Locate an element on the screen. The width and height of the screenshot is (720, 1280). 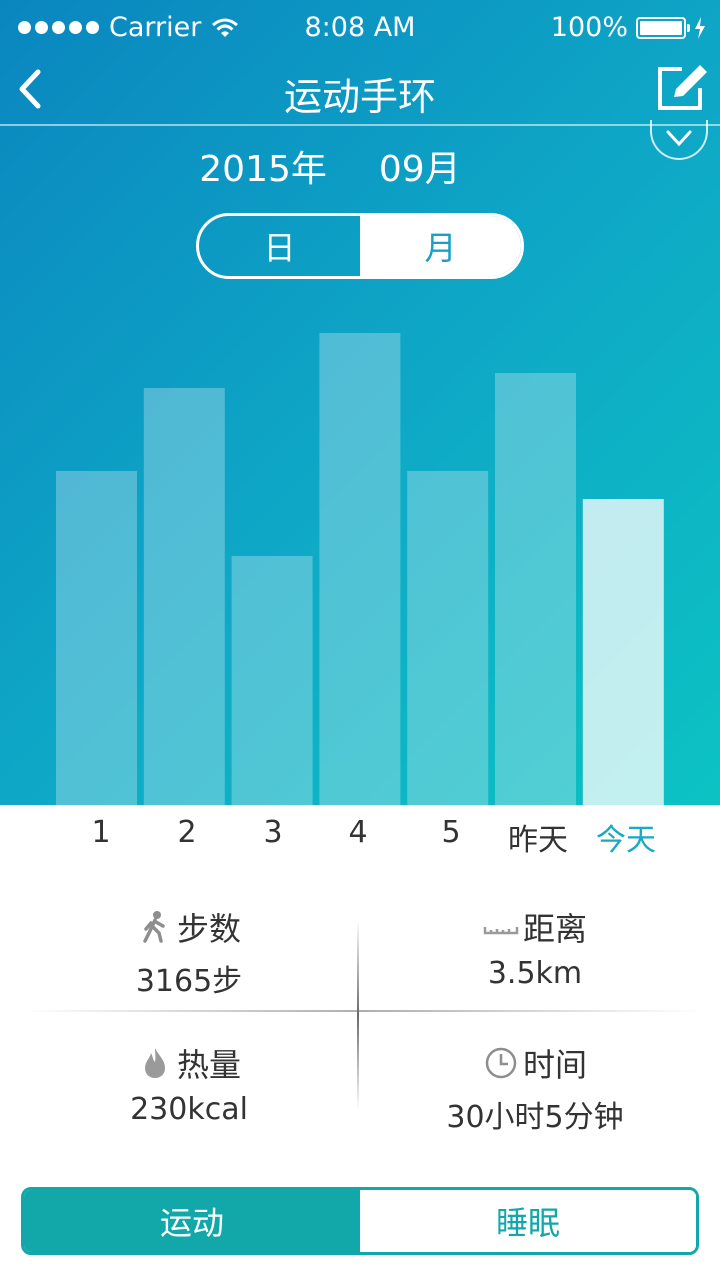
chart-x-axis: 1 2 3 4 5 昨天 今天 is located at coordinates (360, 835).